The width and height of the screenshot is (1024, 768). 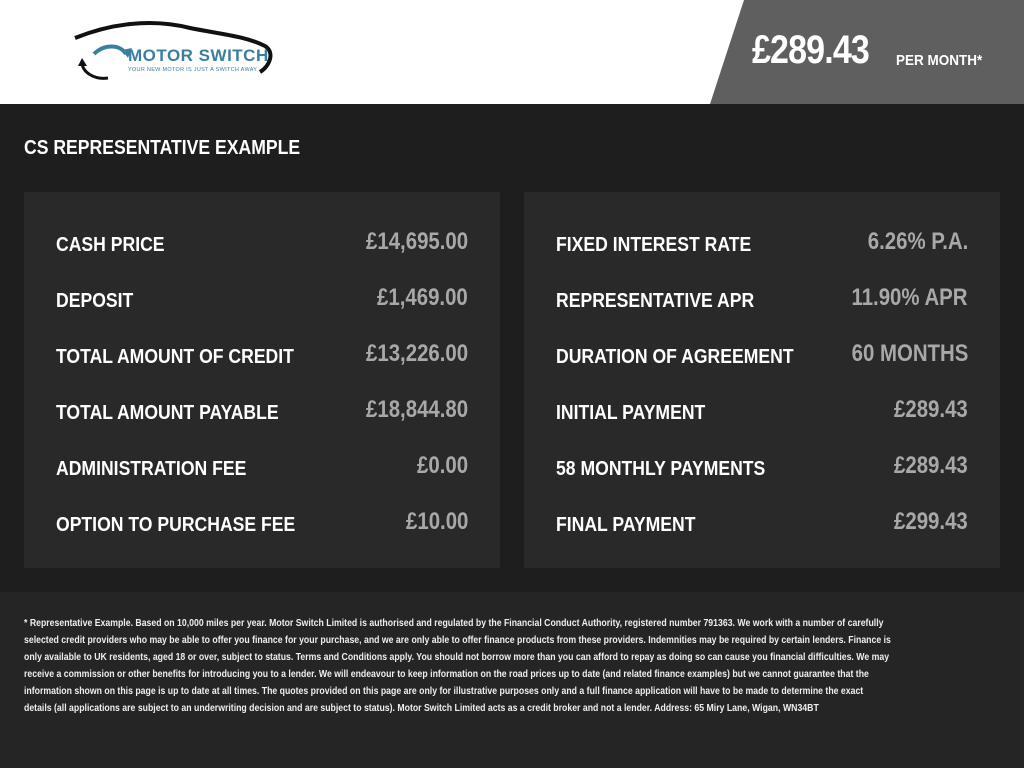 What do you see at coordinates (762, 299) in the screenshot?
I see `finance-row: REPRESENTATIVE APR 11.90% APR` at bounding box center [762, 299].